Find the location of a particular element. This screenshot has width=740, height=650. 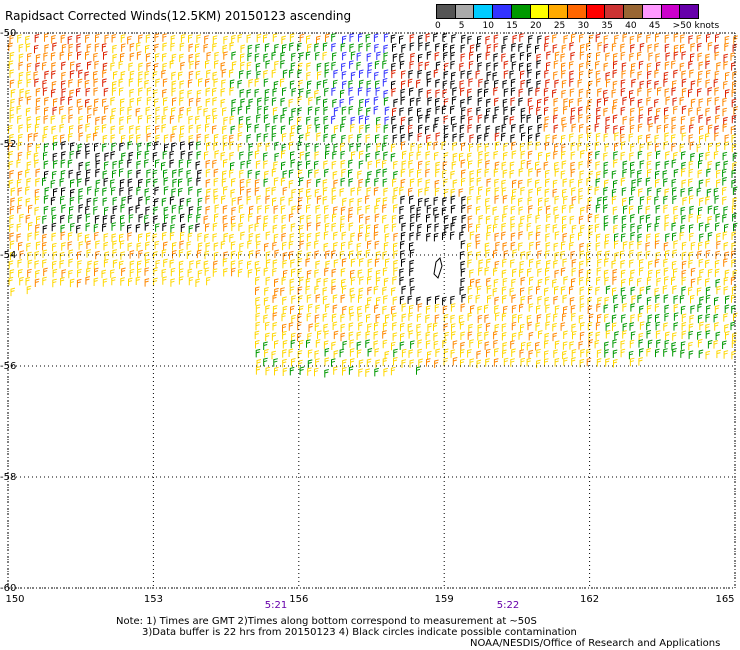

legend-label: 30 is located at coordinates (583, 26).